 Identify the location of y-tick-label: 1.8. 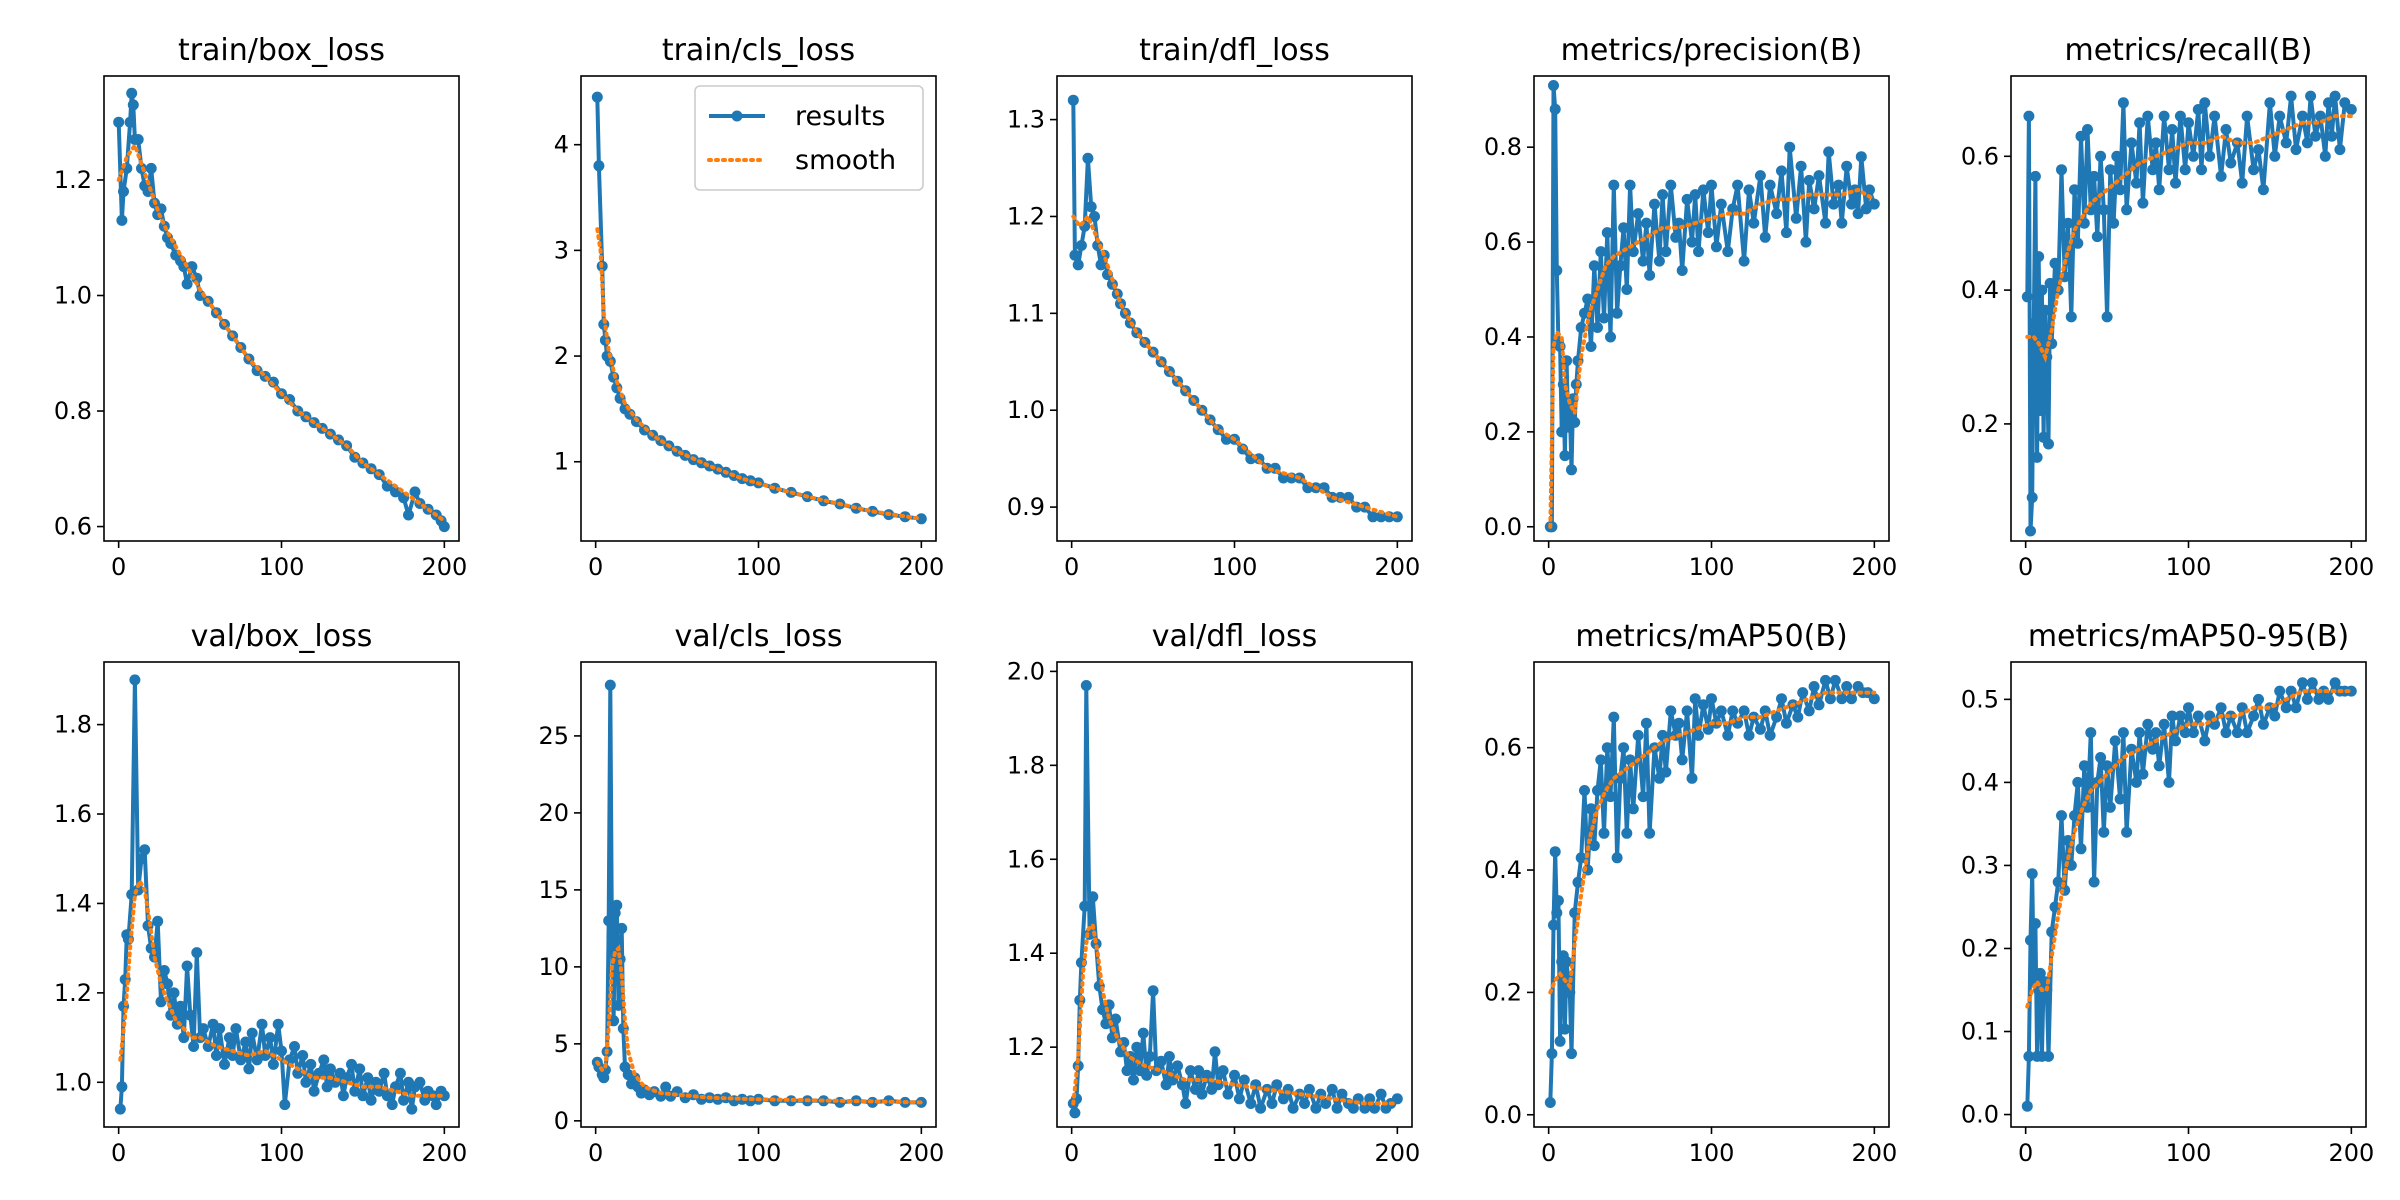
(73, 725).